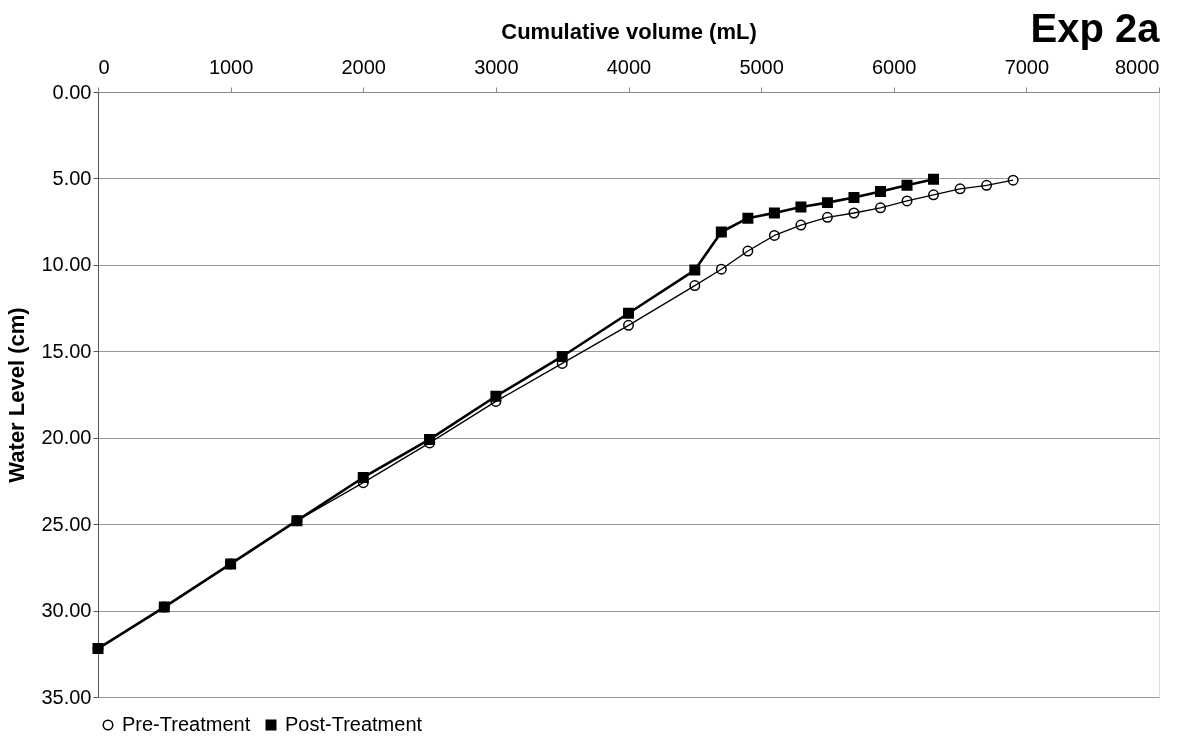 Image resolution: width=1201 pixels, height=750 pixels. I want to click on legend-label: Pre-Treatment, so click(186, 724).